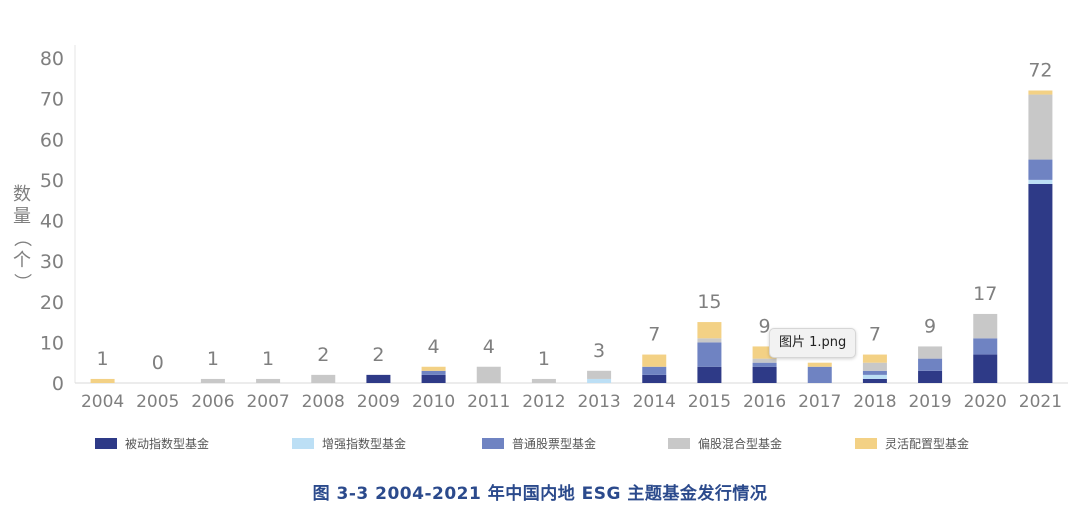  What do you see at coordinates (543, 402) in the screenshot?
I see `x-tick-label: 2012` at bounding box center [543, 402].